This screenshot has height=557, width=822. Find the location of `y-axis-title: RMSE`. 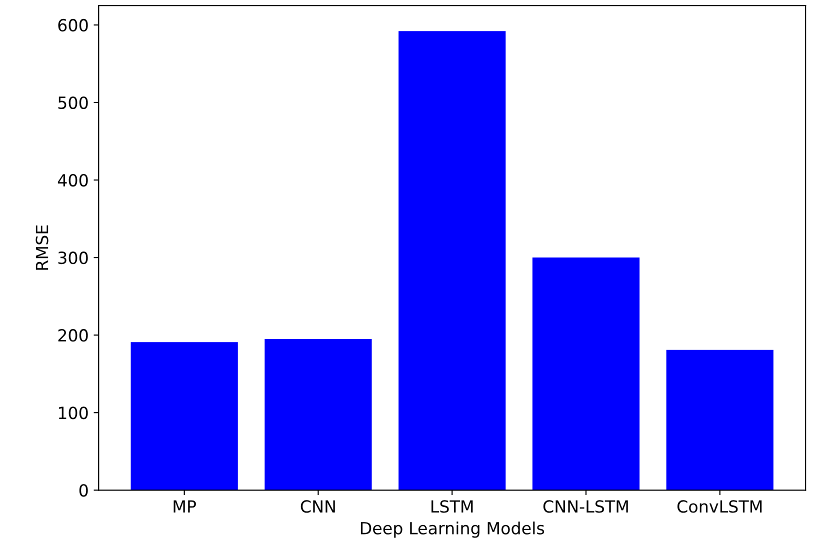

y-axis-title: RMSE is located at coordinates (42, 247).